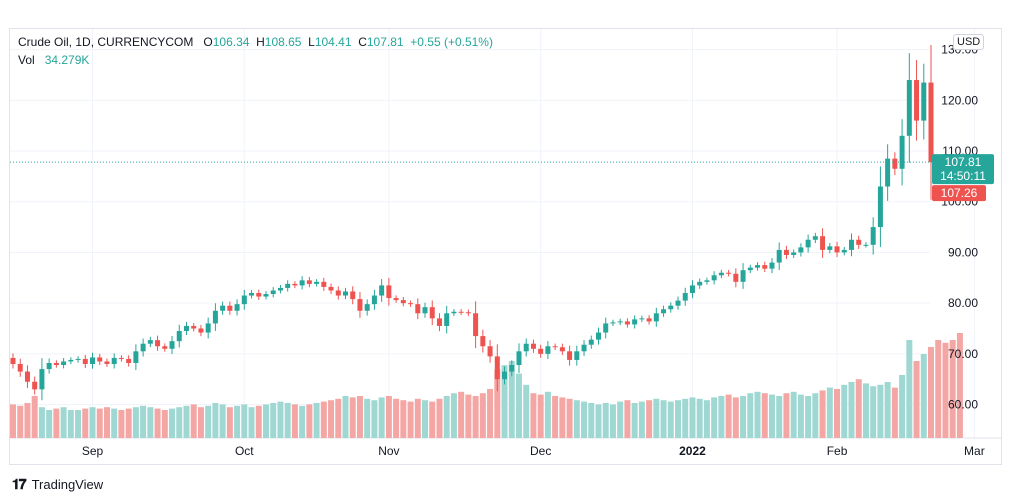 The height and width of the screenshot is (501, 1012). I want to click on x-tick-label-2: Nov, so click(388, 451).